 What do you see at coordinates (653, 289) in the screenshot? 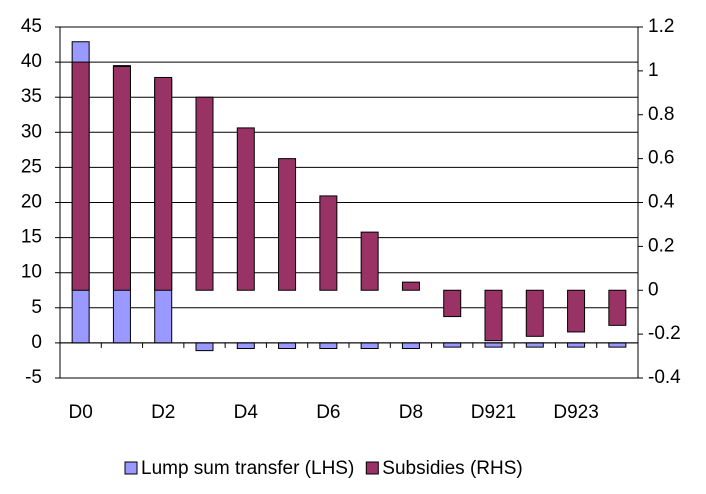
I see `y2-tick-label: 0` at bounding box center [653, 289].